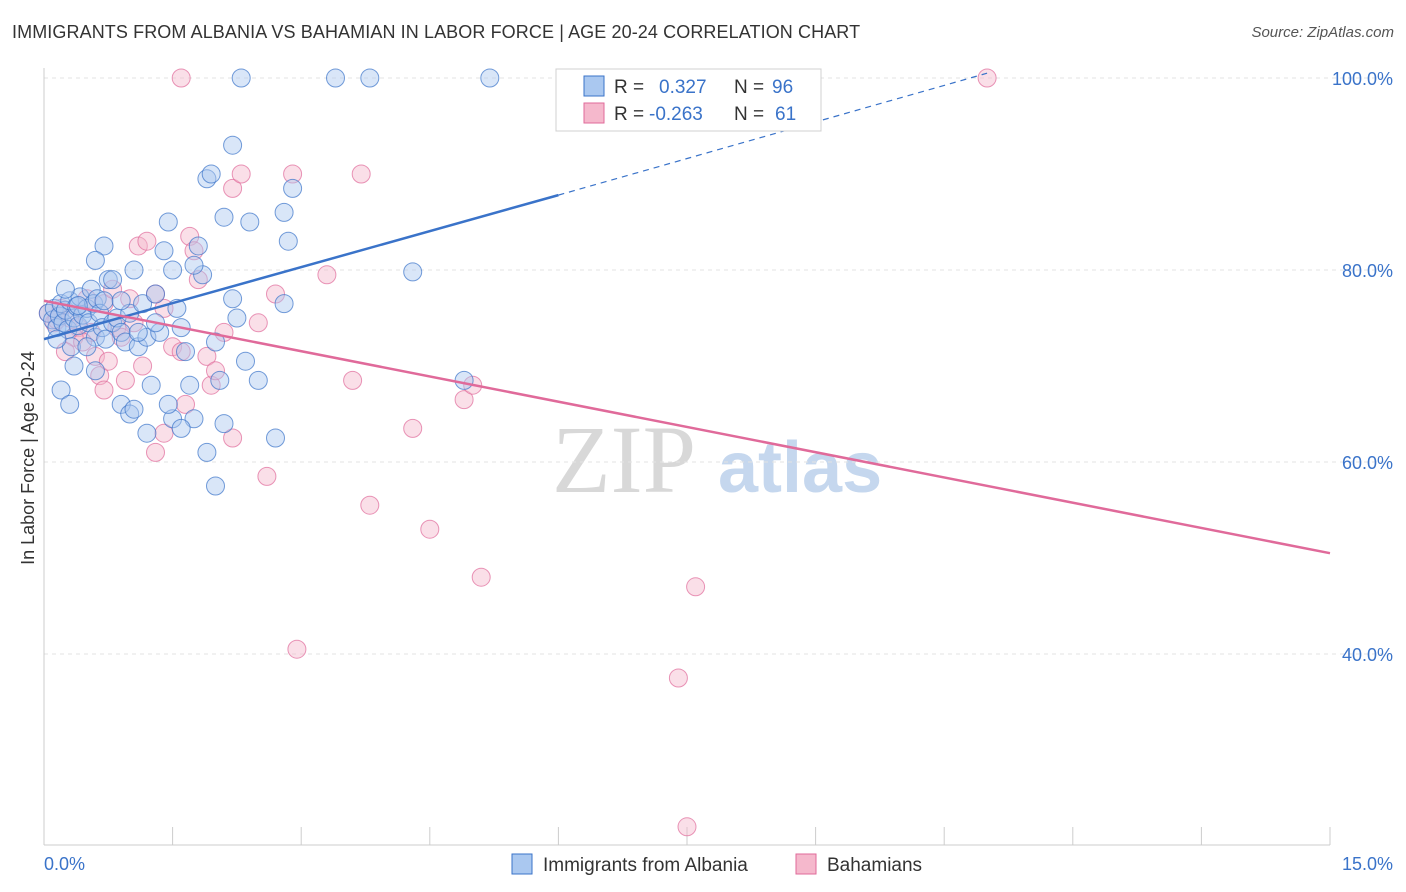  Describe the element at coordinates (1367, 463) in the screenshot. I see `y-tick-label: 60.0%` at that location.